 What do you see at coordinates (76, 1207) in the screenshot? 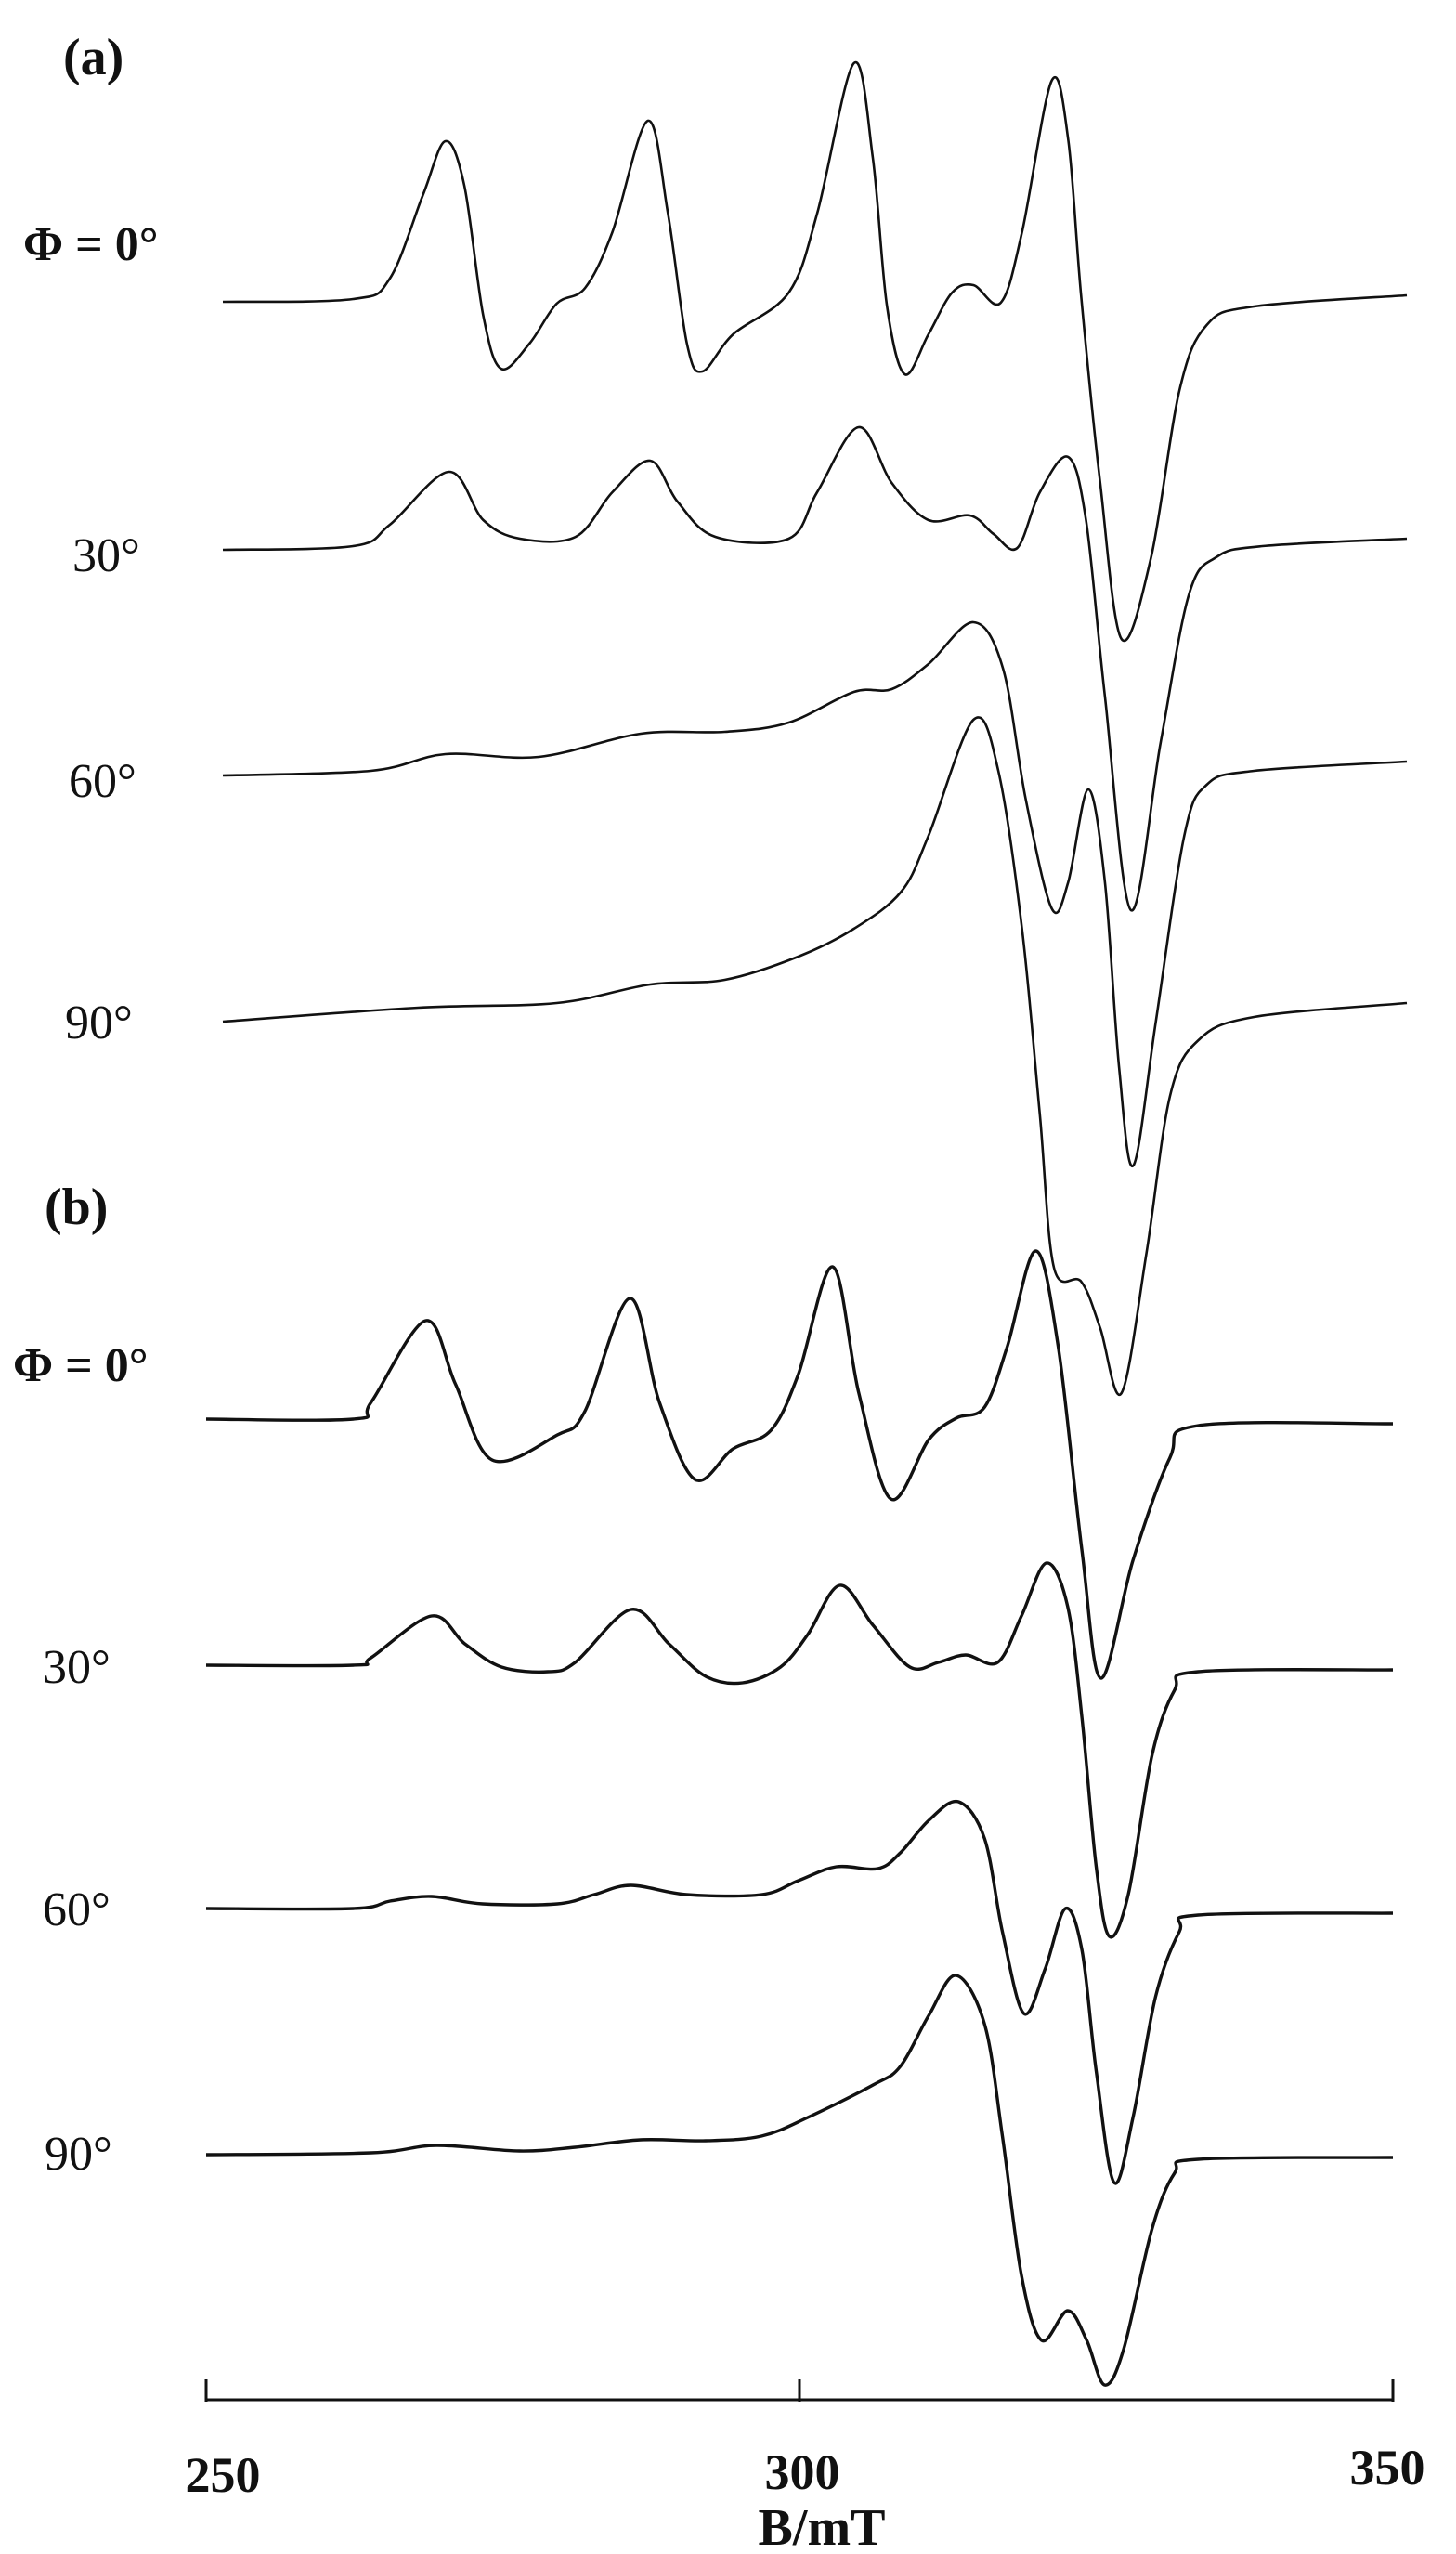
I see `panel-b-label: (b)` at bounding box center [76, 1207].